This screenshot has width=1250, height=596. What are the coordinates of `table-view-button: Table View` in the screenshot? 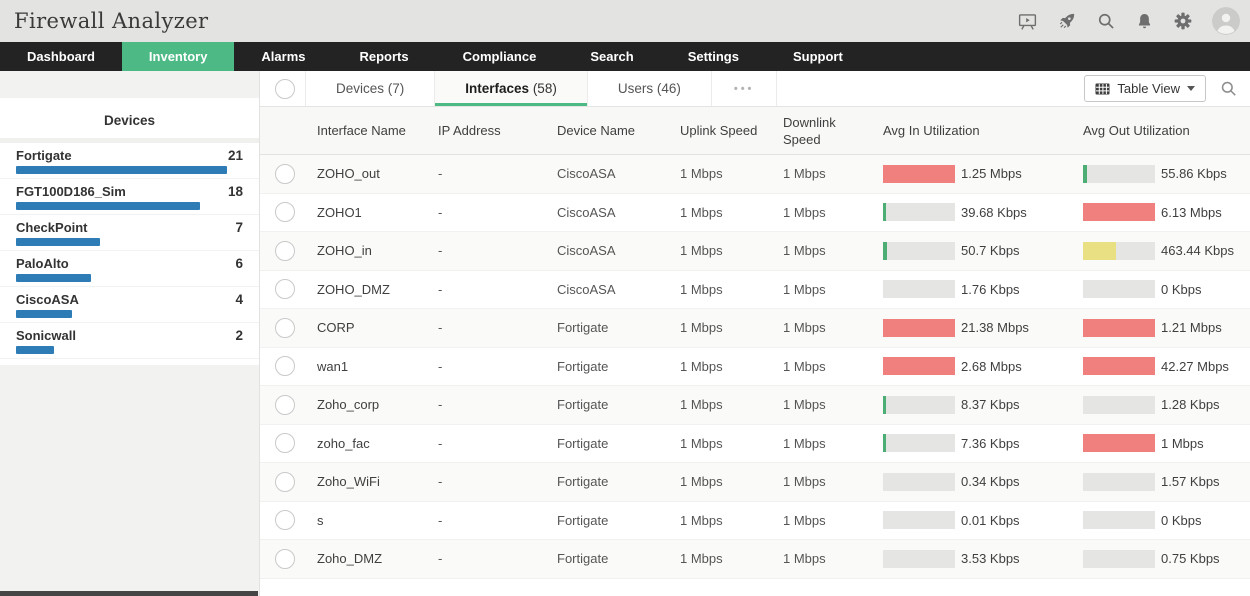 It's located at (1145, 88).